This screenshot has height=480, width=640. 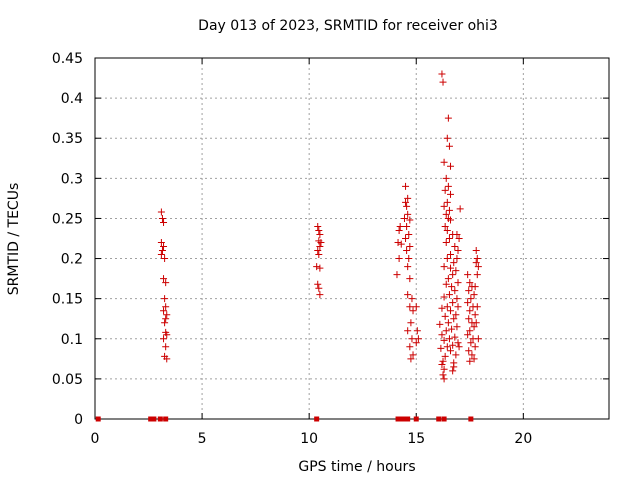 What do you see at coordinates (312, 439) in the screenshot?
I see `x-tick-labels: 0 5 10 15 20` at bounding box center [312, 439].